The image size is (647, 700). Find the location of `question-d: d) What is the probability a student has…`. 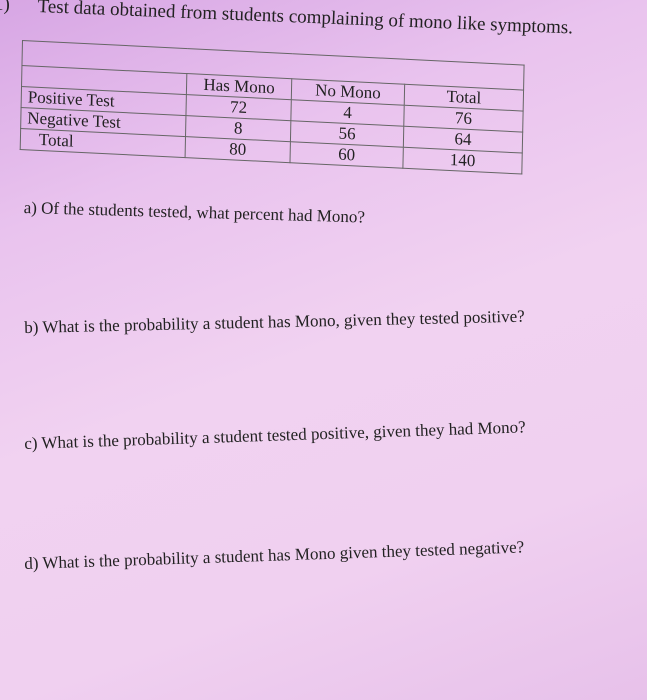

question-d: d) What is the probability a student has… is located at coordinates (274, 555).